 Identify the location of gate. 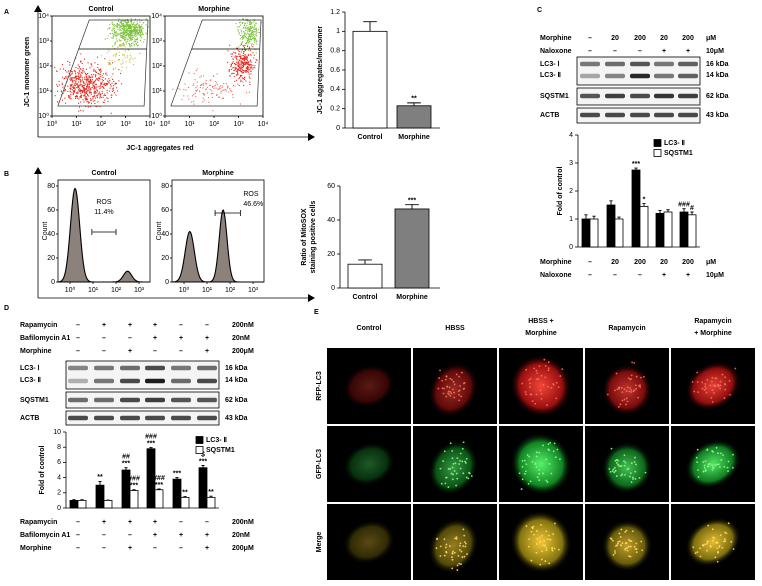
(216, 63).